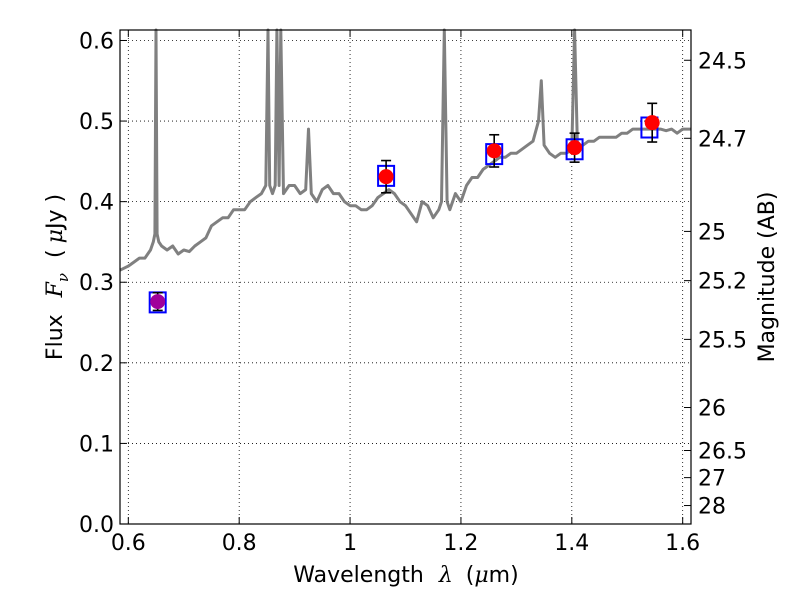 This screenshot has width=800, height=600. I want to click on y2-tick-label: 24.5, so click(722, 61).